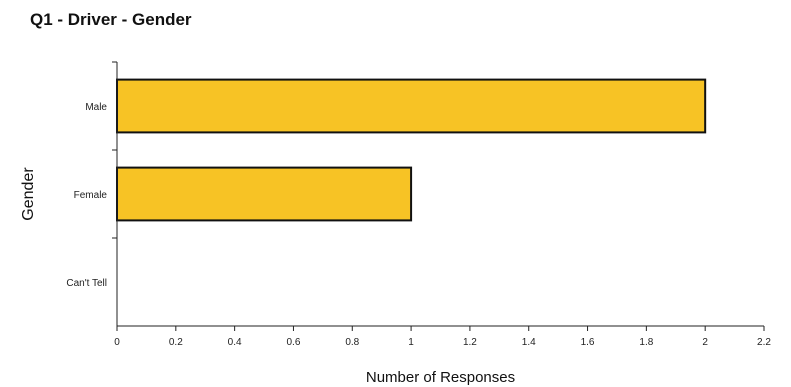  Describe the element at coordinates (705, 342) in the screenshot. I see `x-tick-label: 2` at that location.